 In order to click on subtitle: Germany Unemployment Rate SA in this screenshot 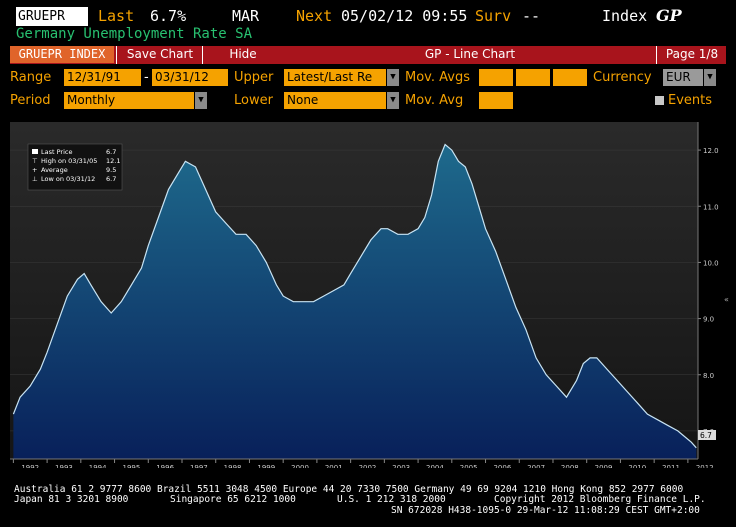, I will do `click(134, 34)`.